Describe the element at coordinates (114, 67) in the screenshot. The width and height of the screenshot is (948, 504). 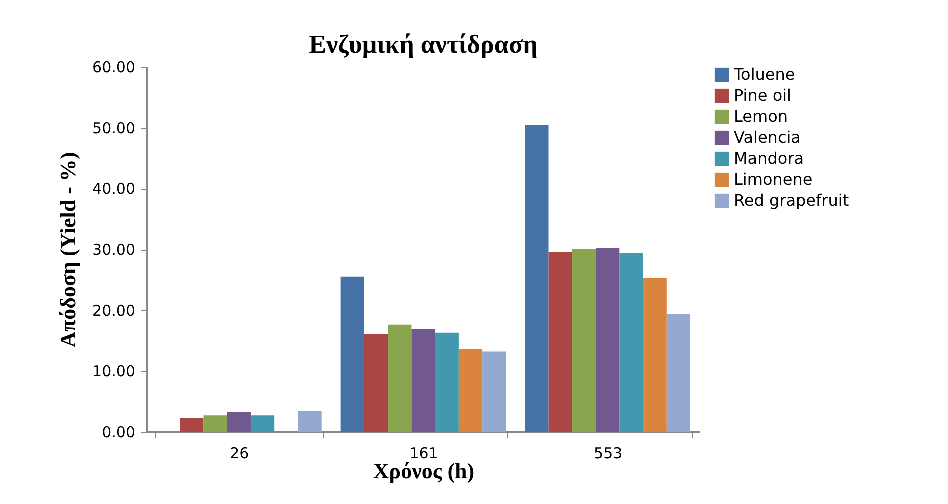
I see `y-tick-label: 60.00` at that location.